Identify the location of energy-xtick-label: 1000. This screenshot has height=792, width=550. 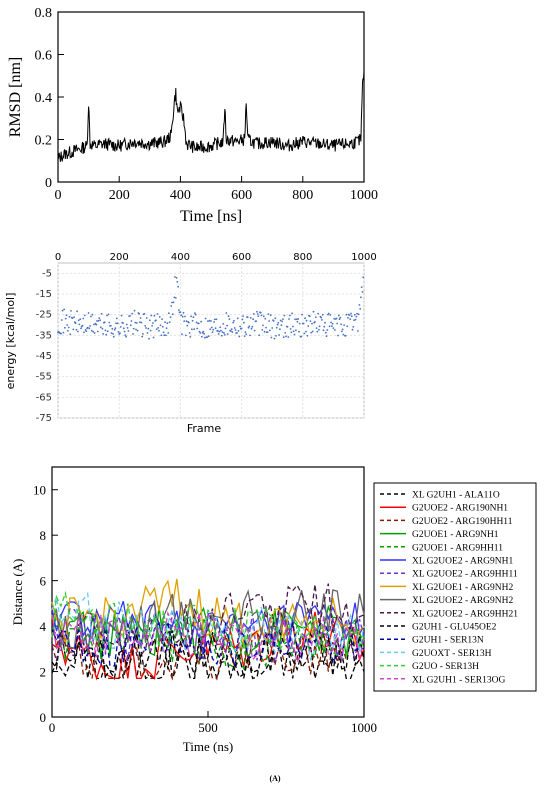
(363, 257).